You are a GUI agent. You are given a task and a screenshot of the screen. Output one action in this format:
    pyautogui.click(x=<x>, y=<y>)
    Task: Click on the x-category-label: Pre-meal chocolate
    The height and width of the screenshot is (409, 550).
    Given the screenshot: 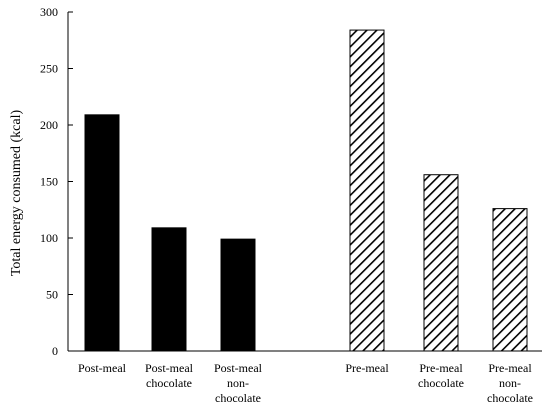 What is the action you would take?
    pyautogui.click(x=441, y=375)
    